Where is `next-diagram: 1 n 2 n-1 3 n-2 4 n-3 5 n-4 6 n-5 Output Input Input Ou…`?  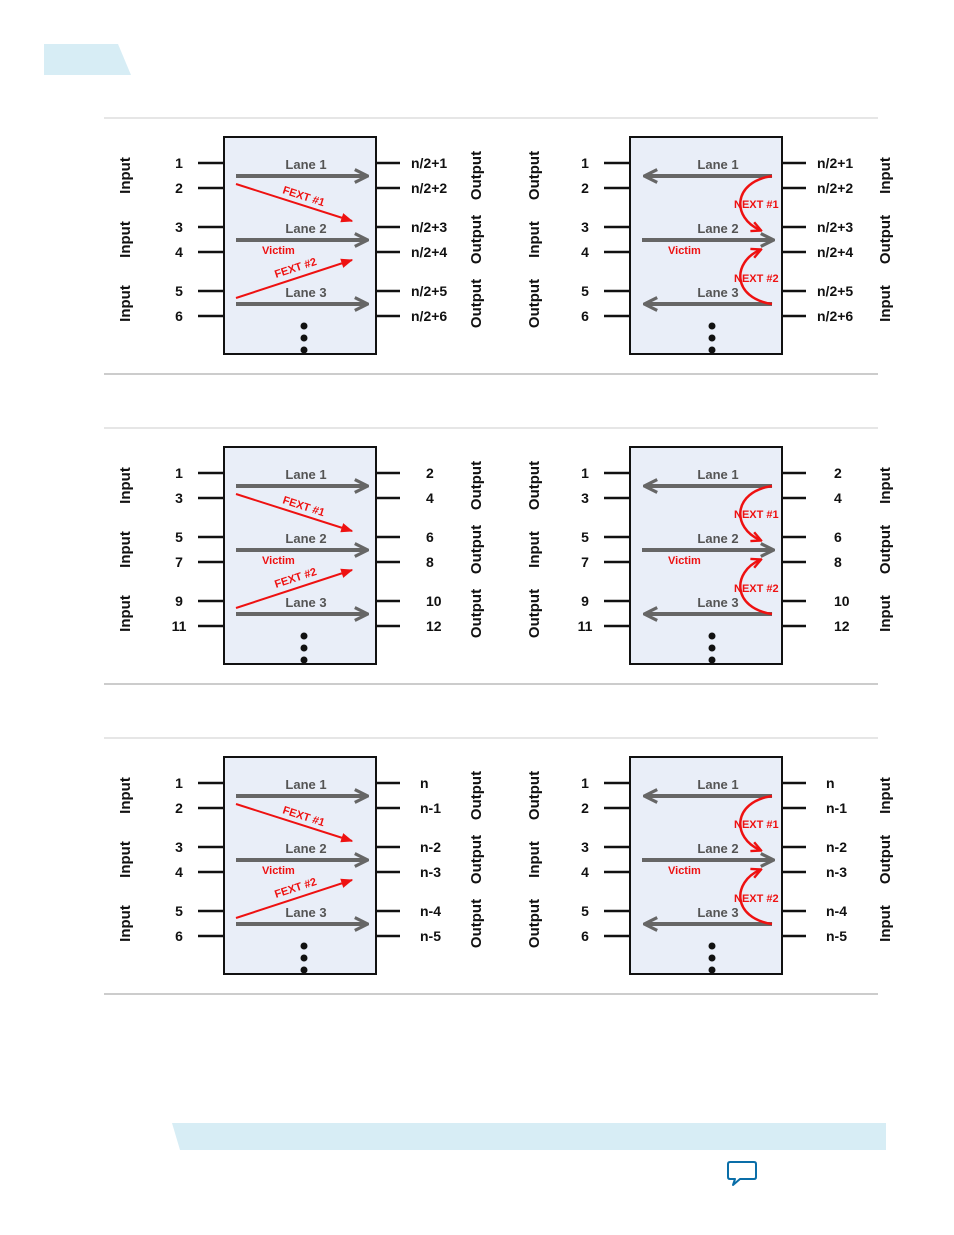 next-diagram: 1 n 2 n-1 3 n-2 4 n-3 5 n-4 6 n-5 Output Input Input Ou… is located at coordinates (710, 865).